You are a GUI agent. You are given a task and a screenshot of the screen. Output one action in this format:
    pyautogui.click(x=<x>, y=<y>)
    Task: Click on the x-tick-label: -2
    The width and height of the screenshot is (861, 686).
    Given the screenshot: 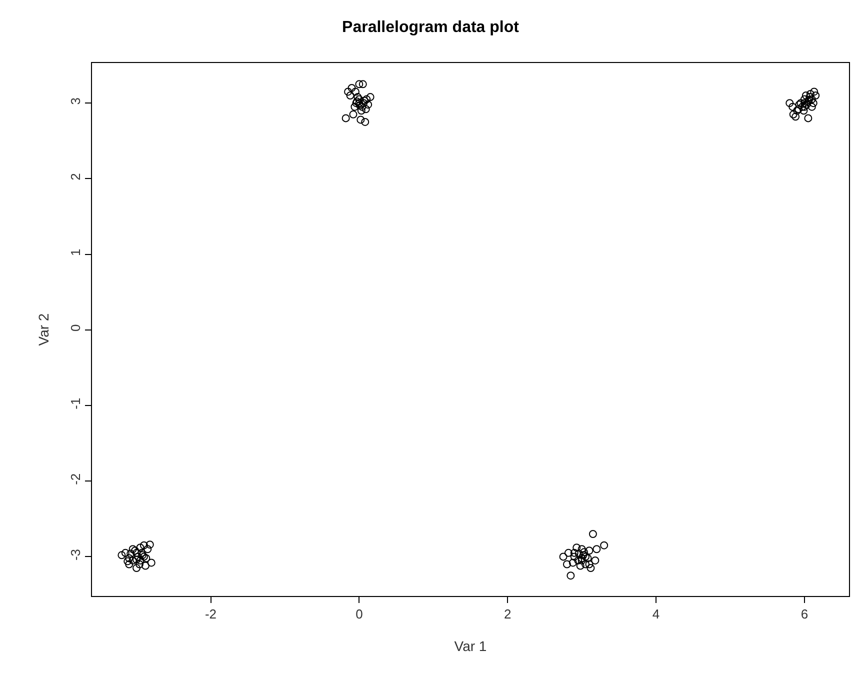 What is the action you would take?
    pyautogui.click(x=210, y=614)
    